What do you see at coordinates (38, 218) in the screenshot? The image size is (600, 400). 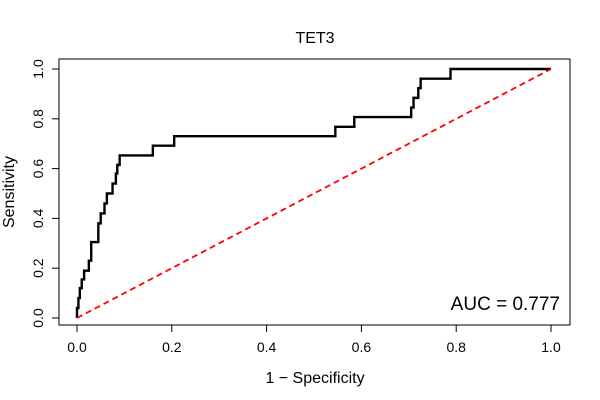 I see `y-tick-label: 0.4` at bounding box center [38, 218].